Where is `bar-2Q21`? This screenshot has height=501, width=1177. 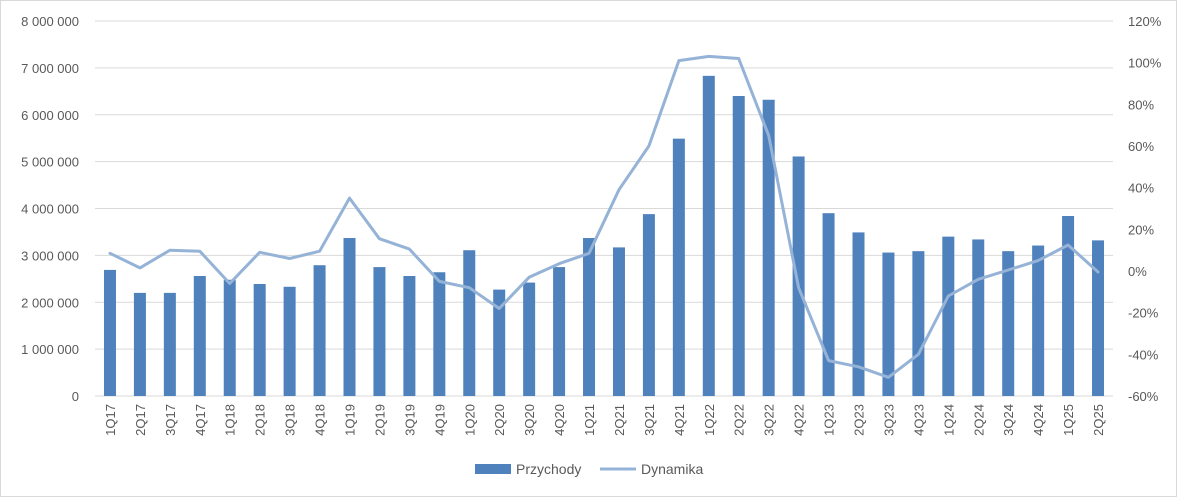
bar-2Q21 is located at coordinates (618, 321).